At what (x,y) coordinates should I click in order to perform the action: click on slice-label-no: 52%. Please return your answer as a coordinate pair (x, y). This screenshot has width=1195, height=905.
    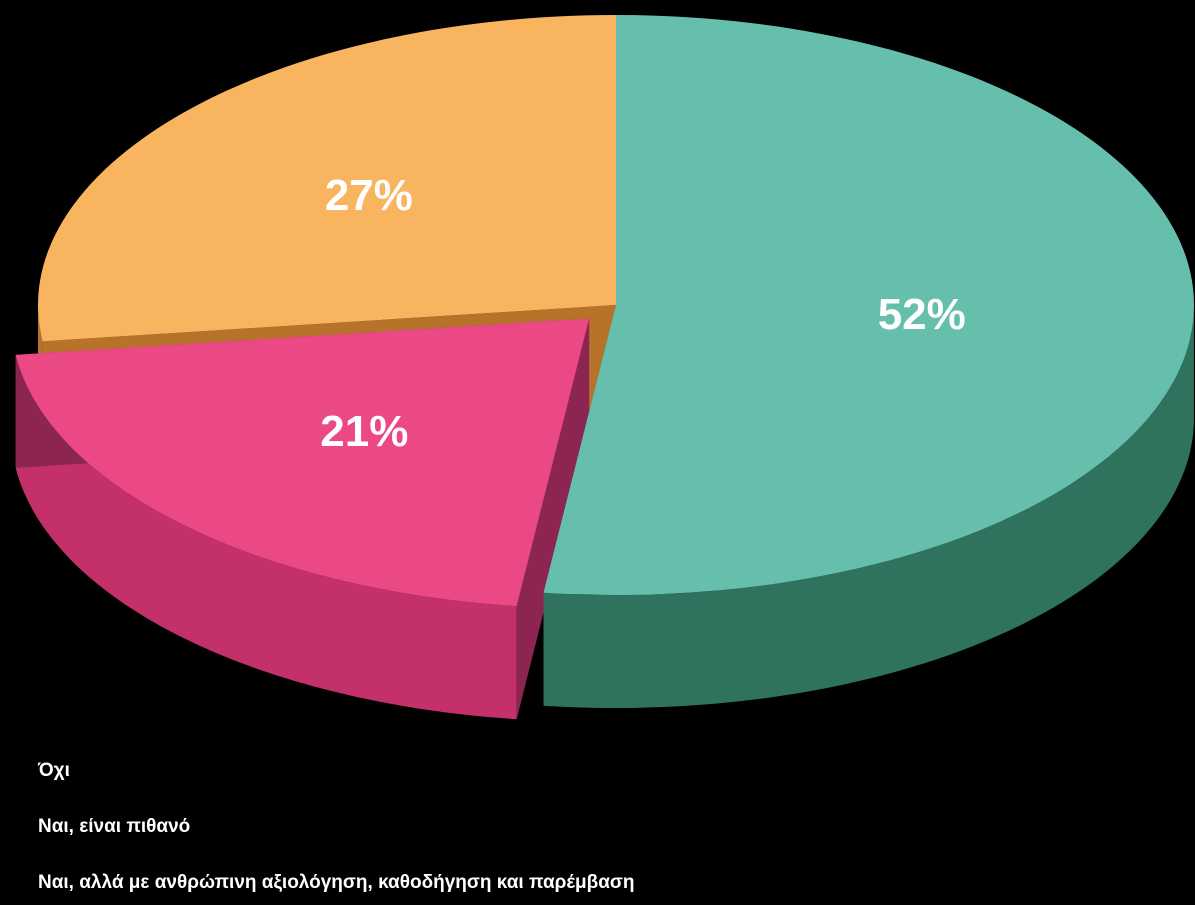
    Looking at the image, I should click on (922, 314).